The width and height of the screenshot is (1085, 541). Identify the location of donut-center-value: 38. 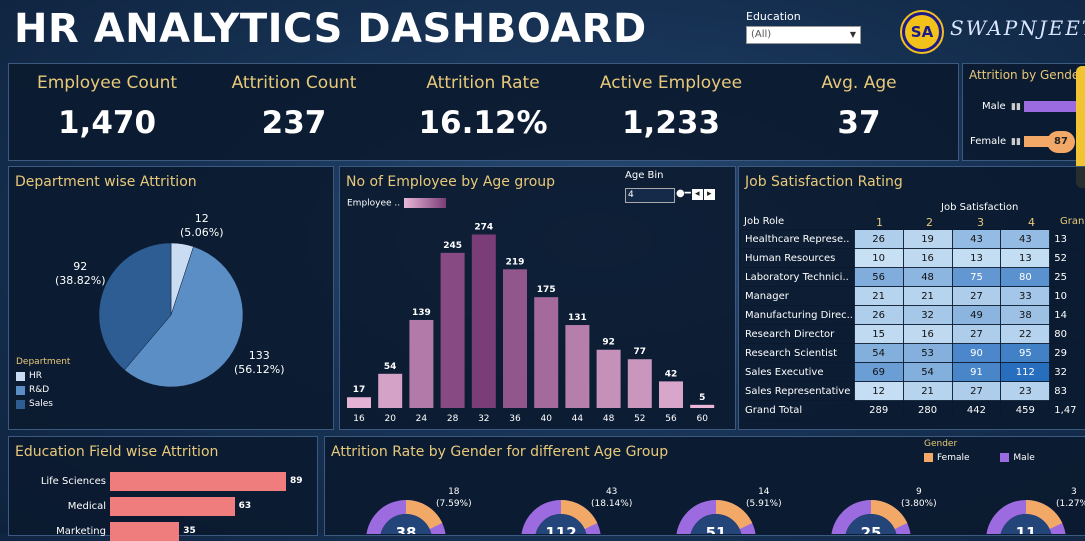
(406, 529).